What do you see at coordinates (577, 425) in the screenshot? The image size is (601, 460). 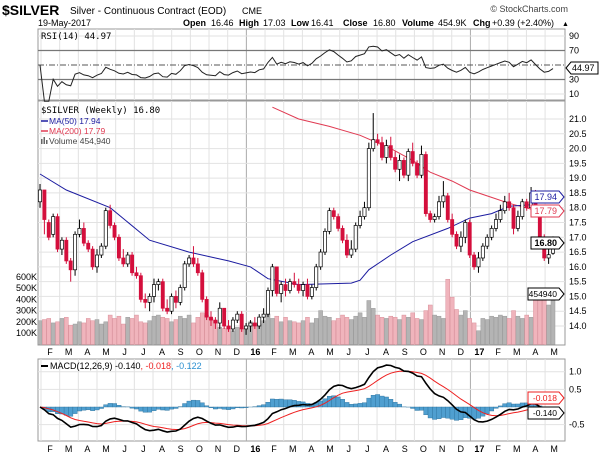 I see `macd-tick-label: -0.5` at bounding box center [577, 425].